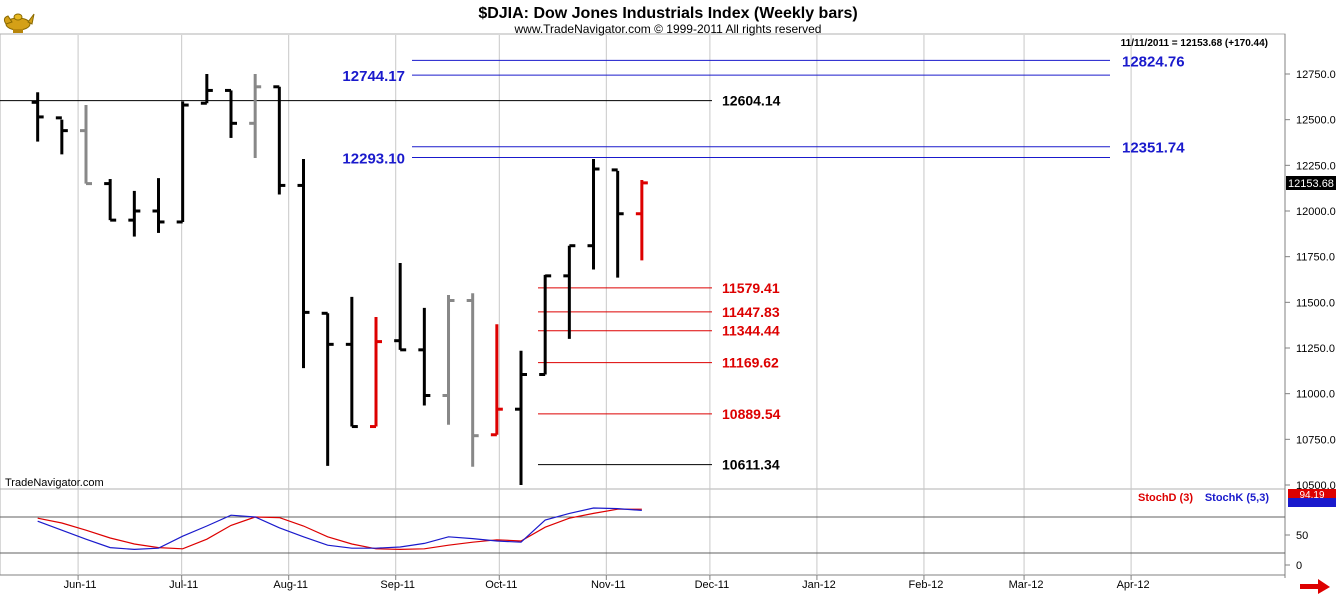  Describe the element at coordinates (1316, 166) in the screenshot. I see `y-tick-label: 12250.0` at that location.